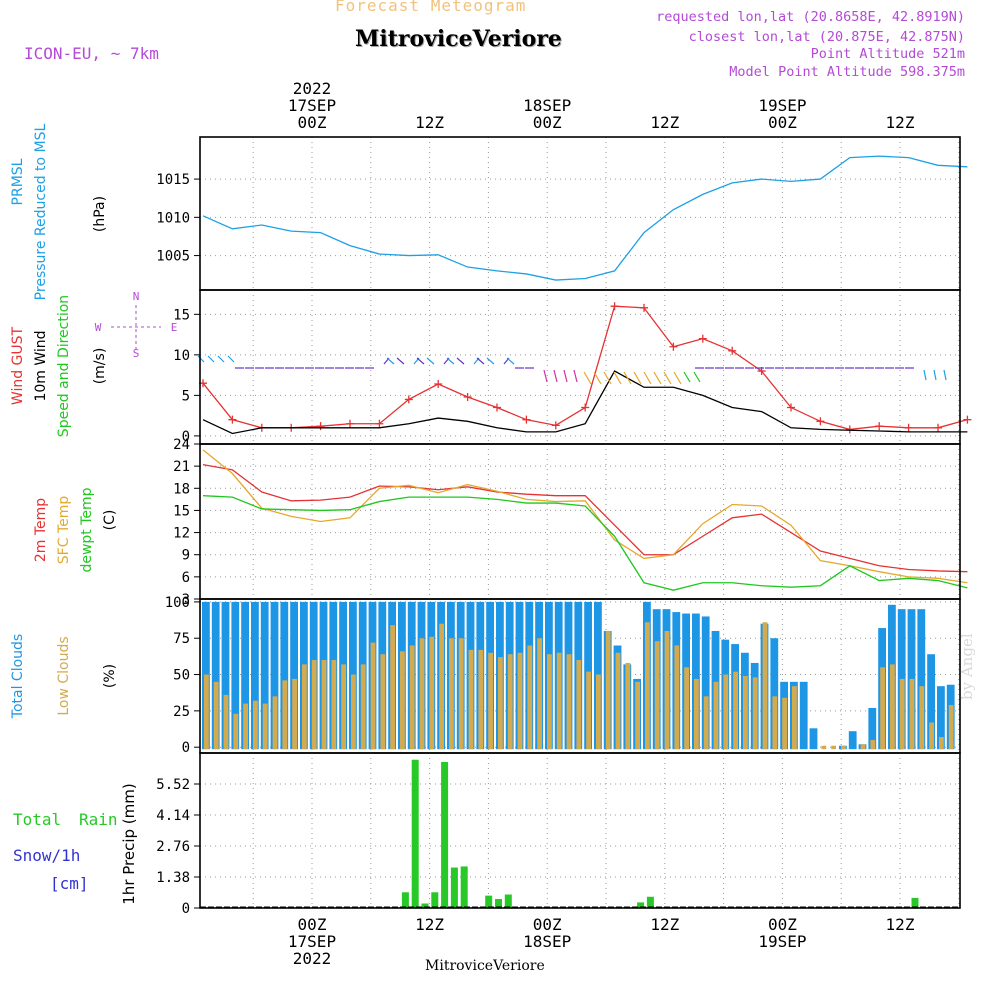 The height and width of the screenshot is (1000, 1000). I want to click on tick-label: 1010, so click(173, 218).